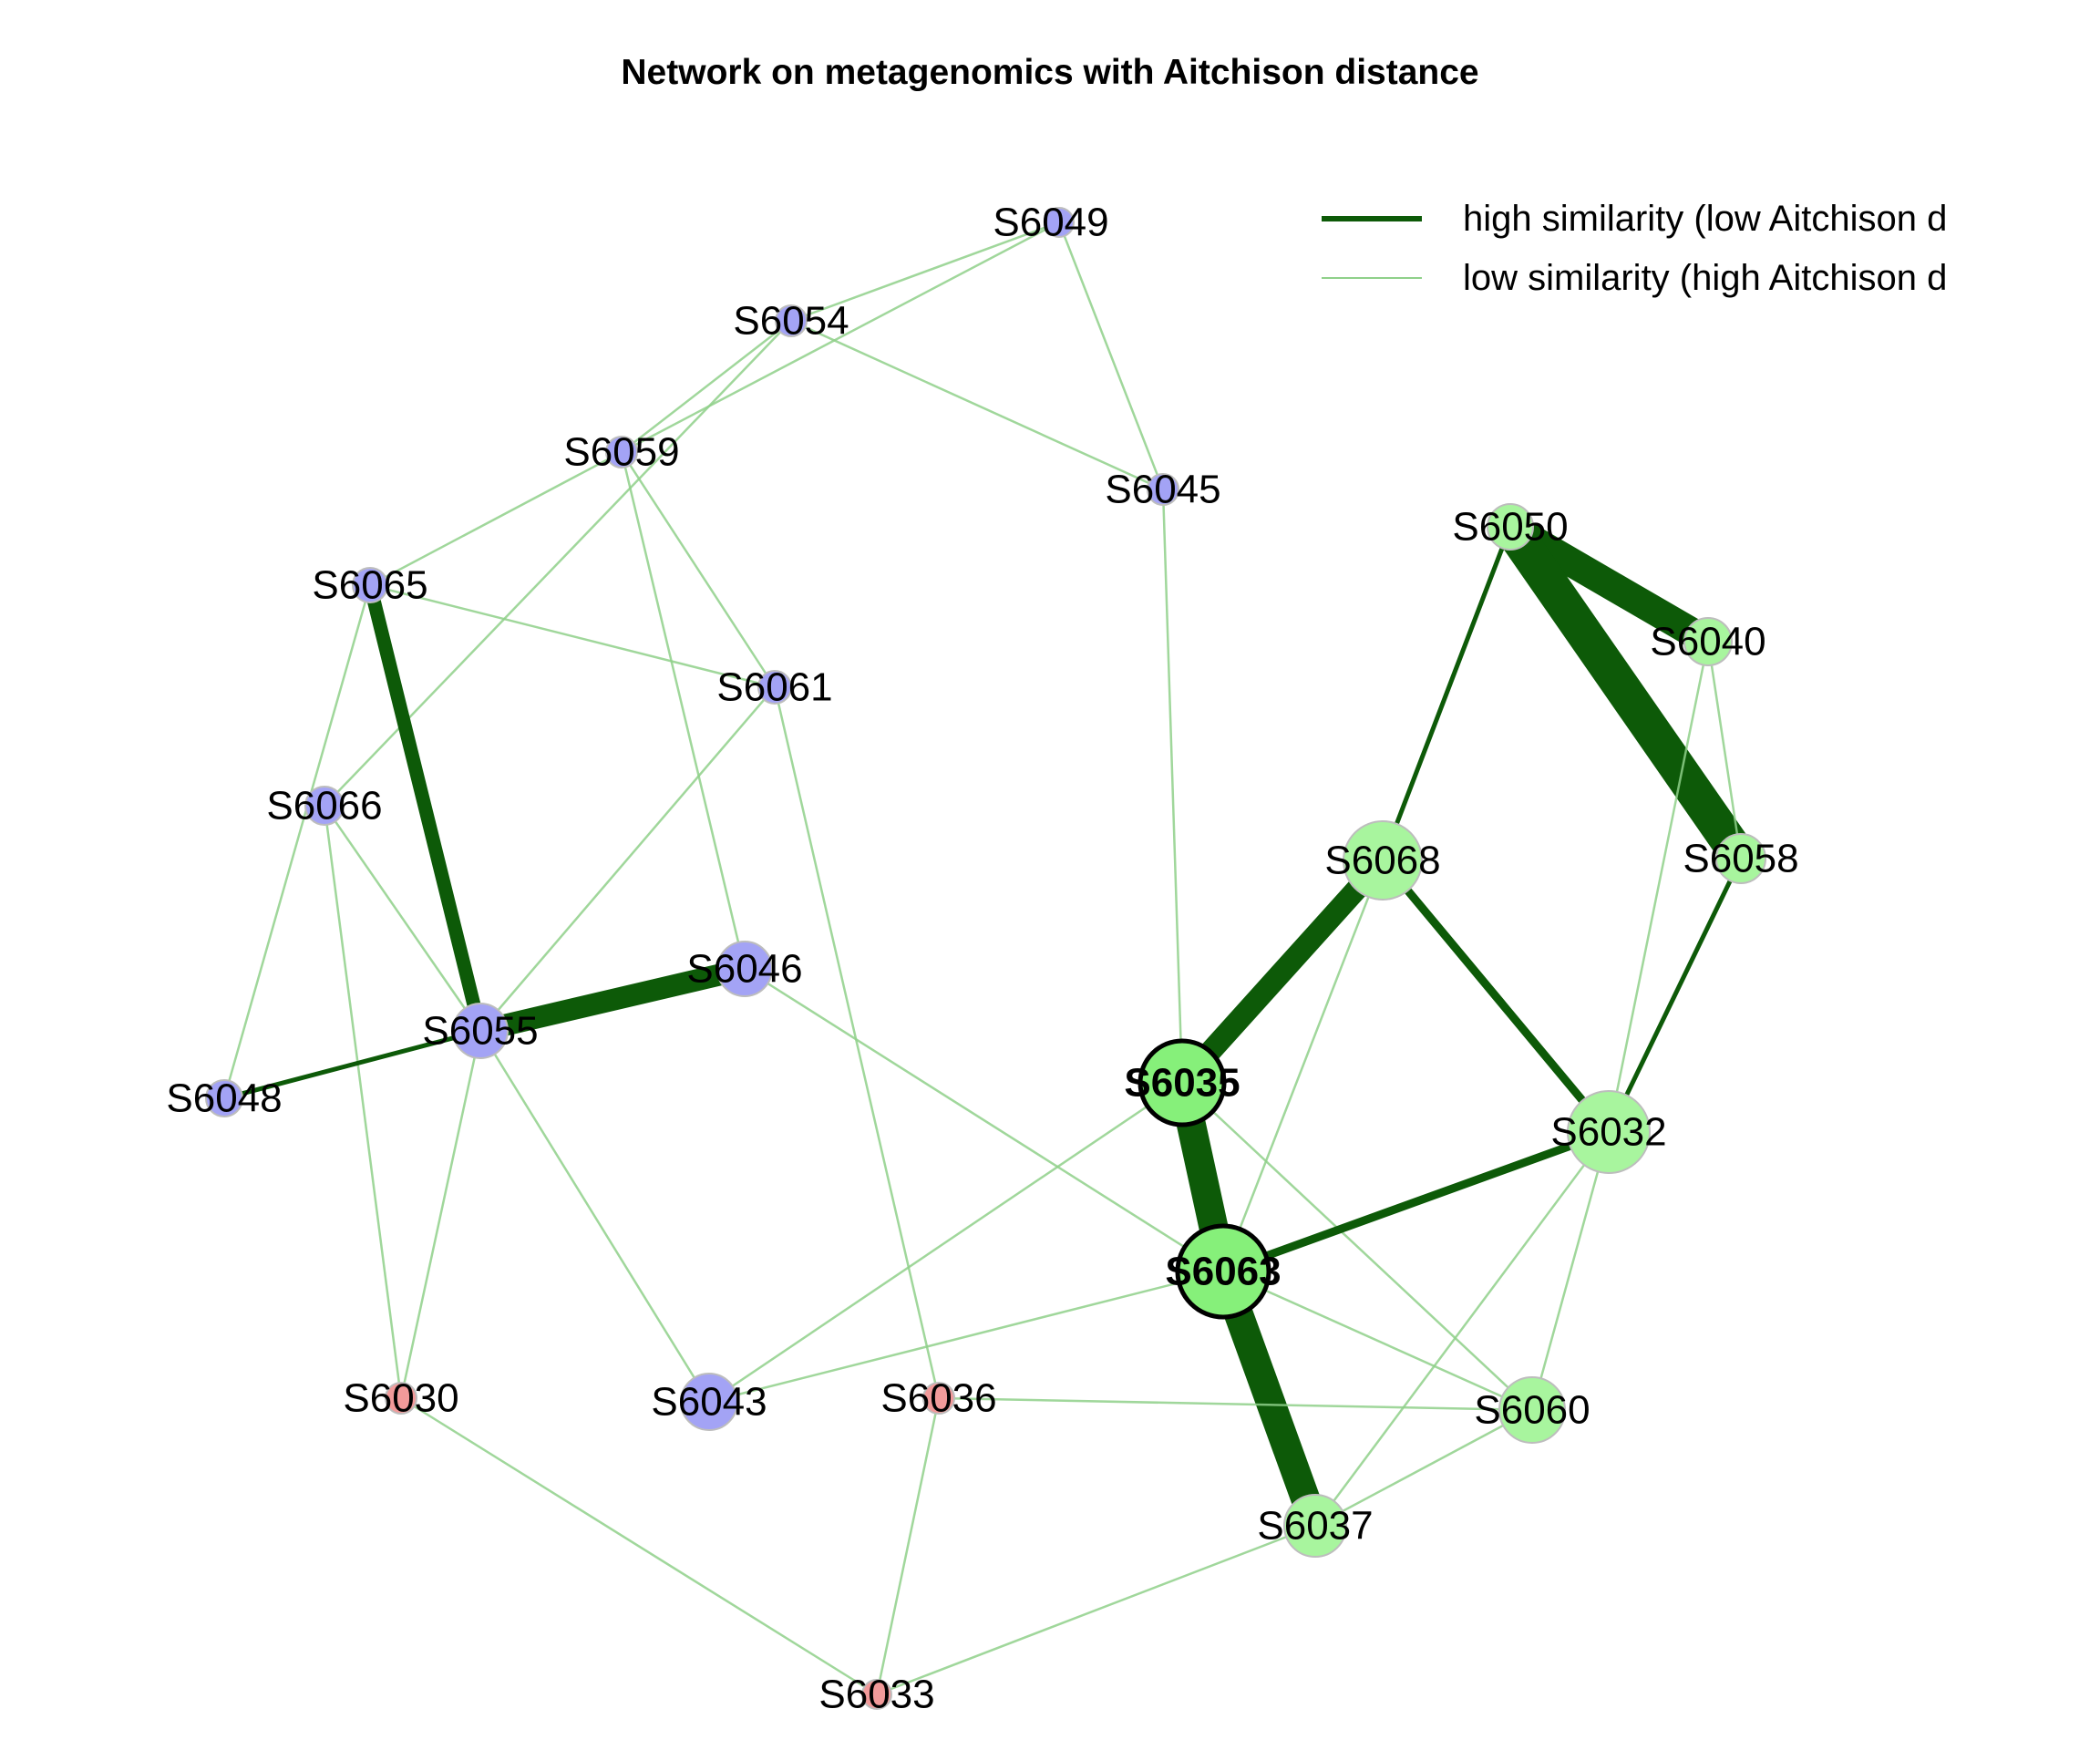  I want to click on edge-s6059-s6061, so click(699, 569).